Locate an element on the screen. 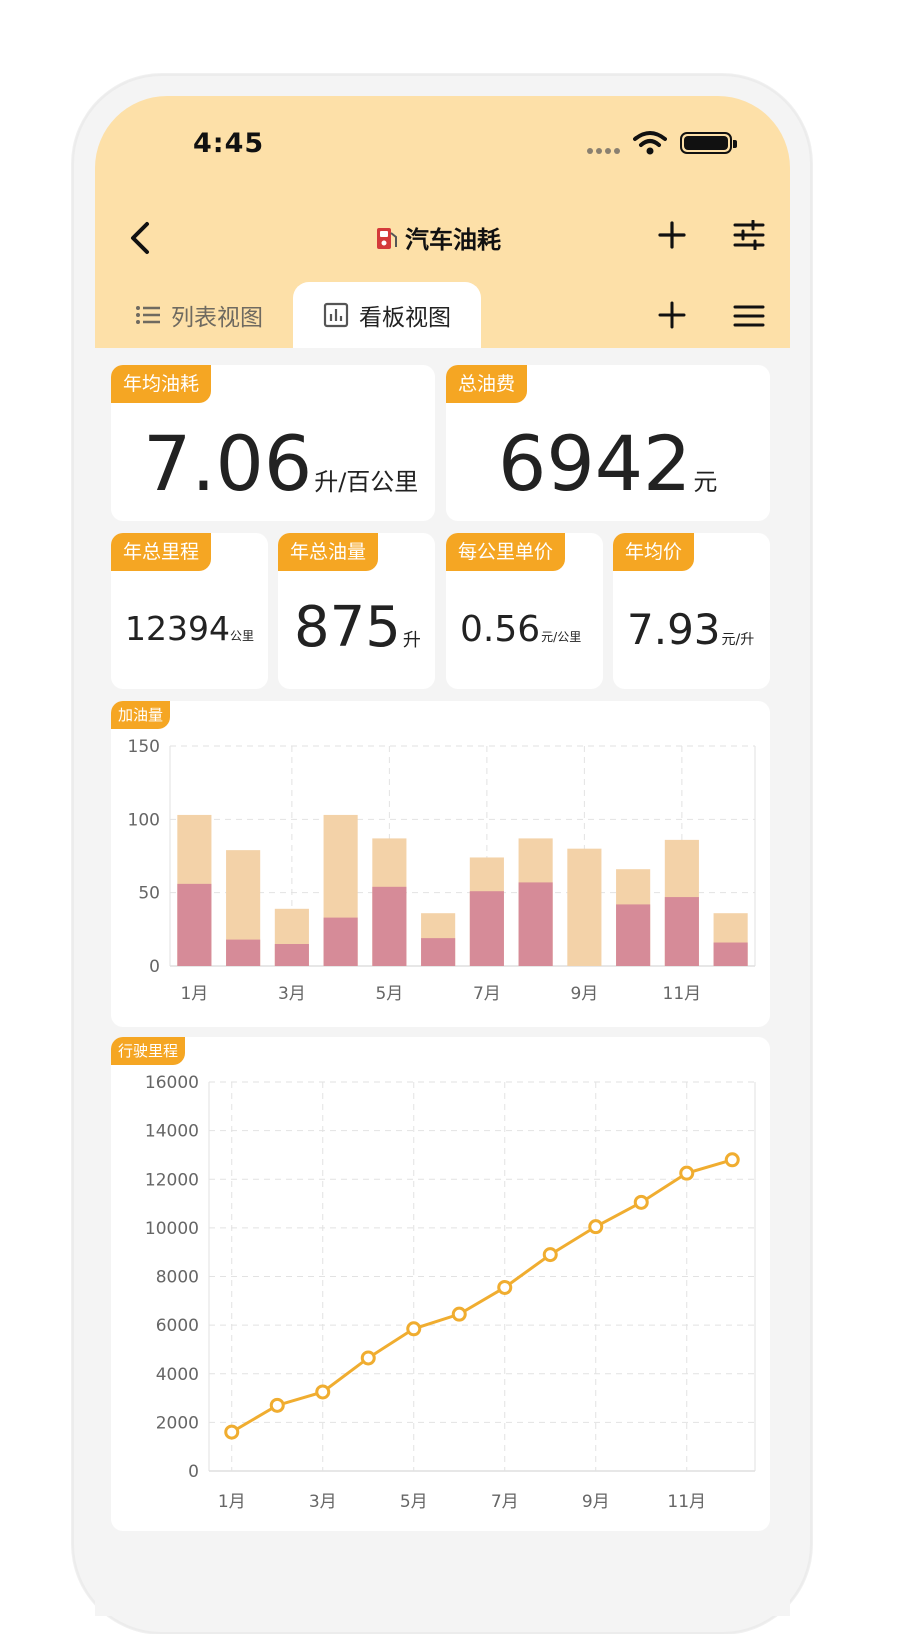  filter-sliders-icon is located at coordinates (749, 235).